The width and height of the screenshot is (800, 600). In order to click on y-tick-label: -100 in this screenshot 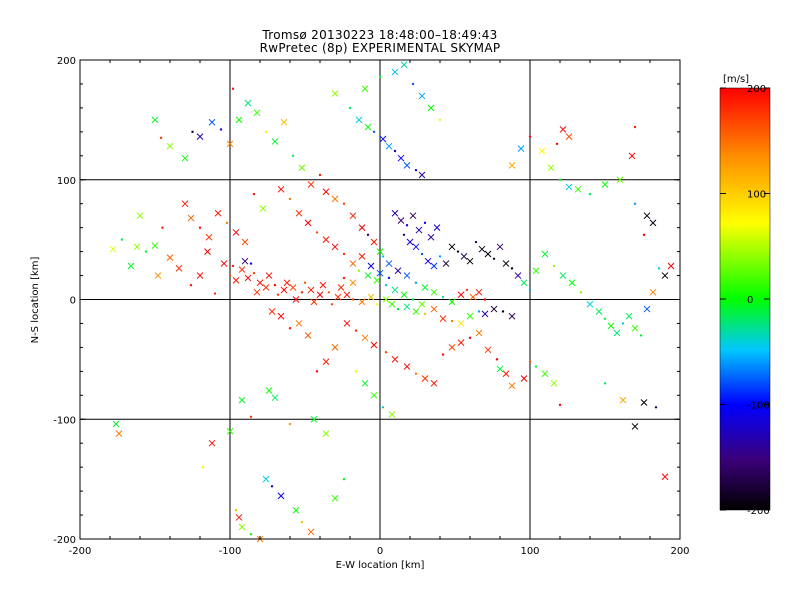, I will do `click(64, 420)`.